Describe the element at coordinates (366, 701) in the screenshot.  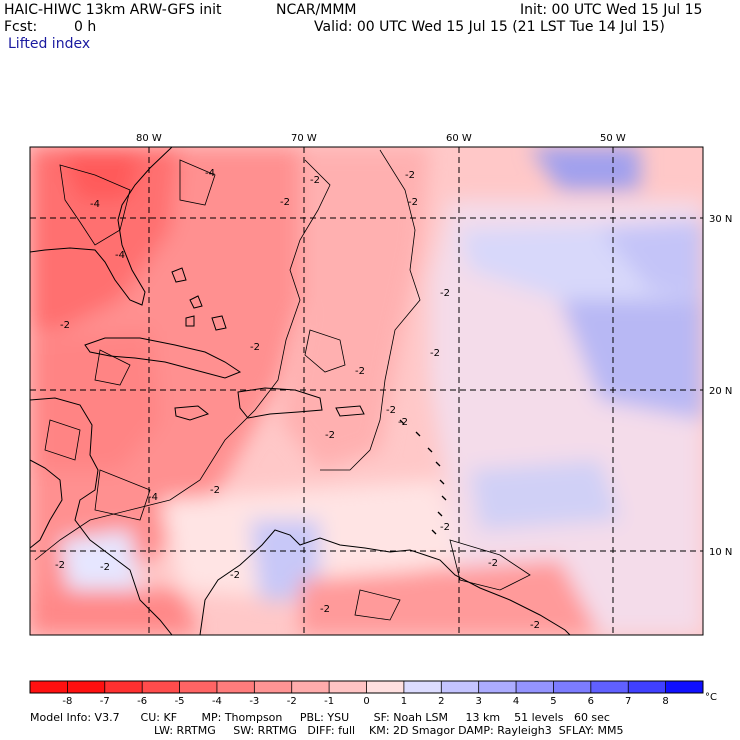
I see `colorbar-tick-label: 0` at that location.